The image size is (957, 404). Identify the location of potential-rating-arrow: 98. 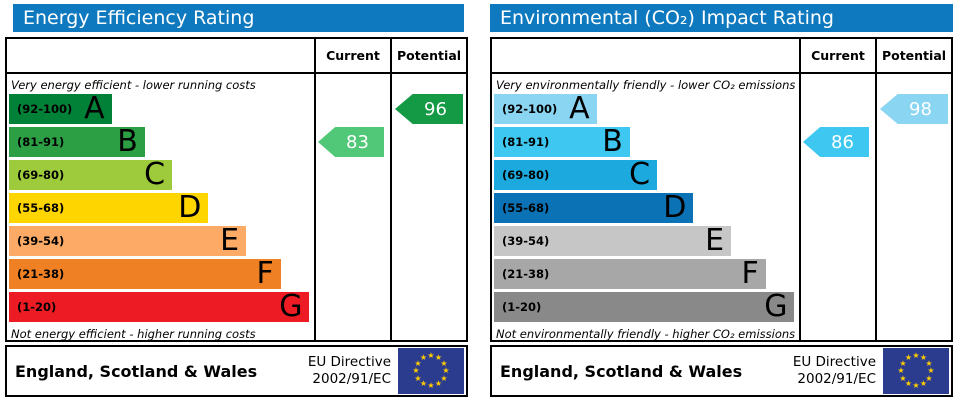
(914, 109).